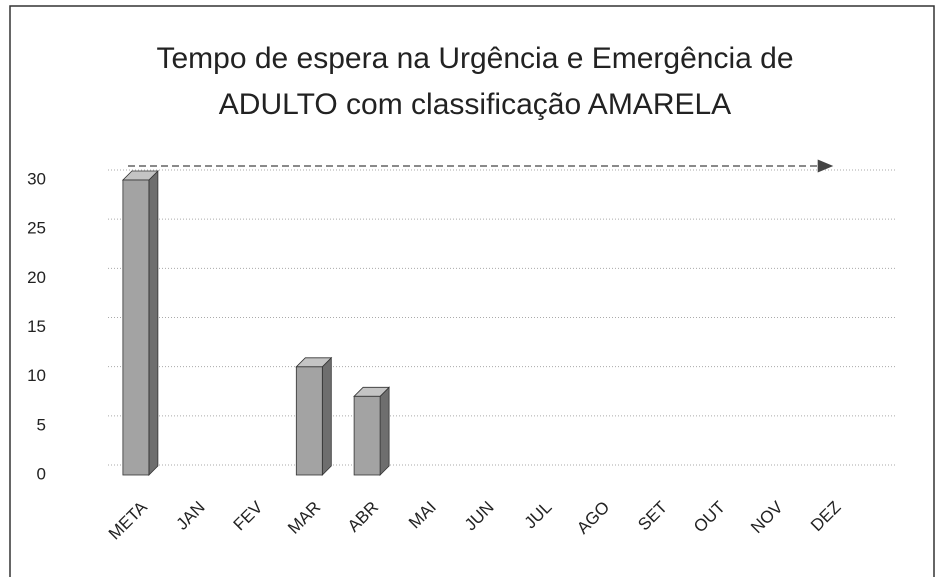 The width and height of the screenshot is (938, 577). I want to click on y-tick-label: 10, so click(36, 375).